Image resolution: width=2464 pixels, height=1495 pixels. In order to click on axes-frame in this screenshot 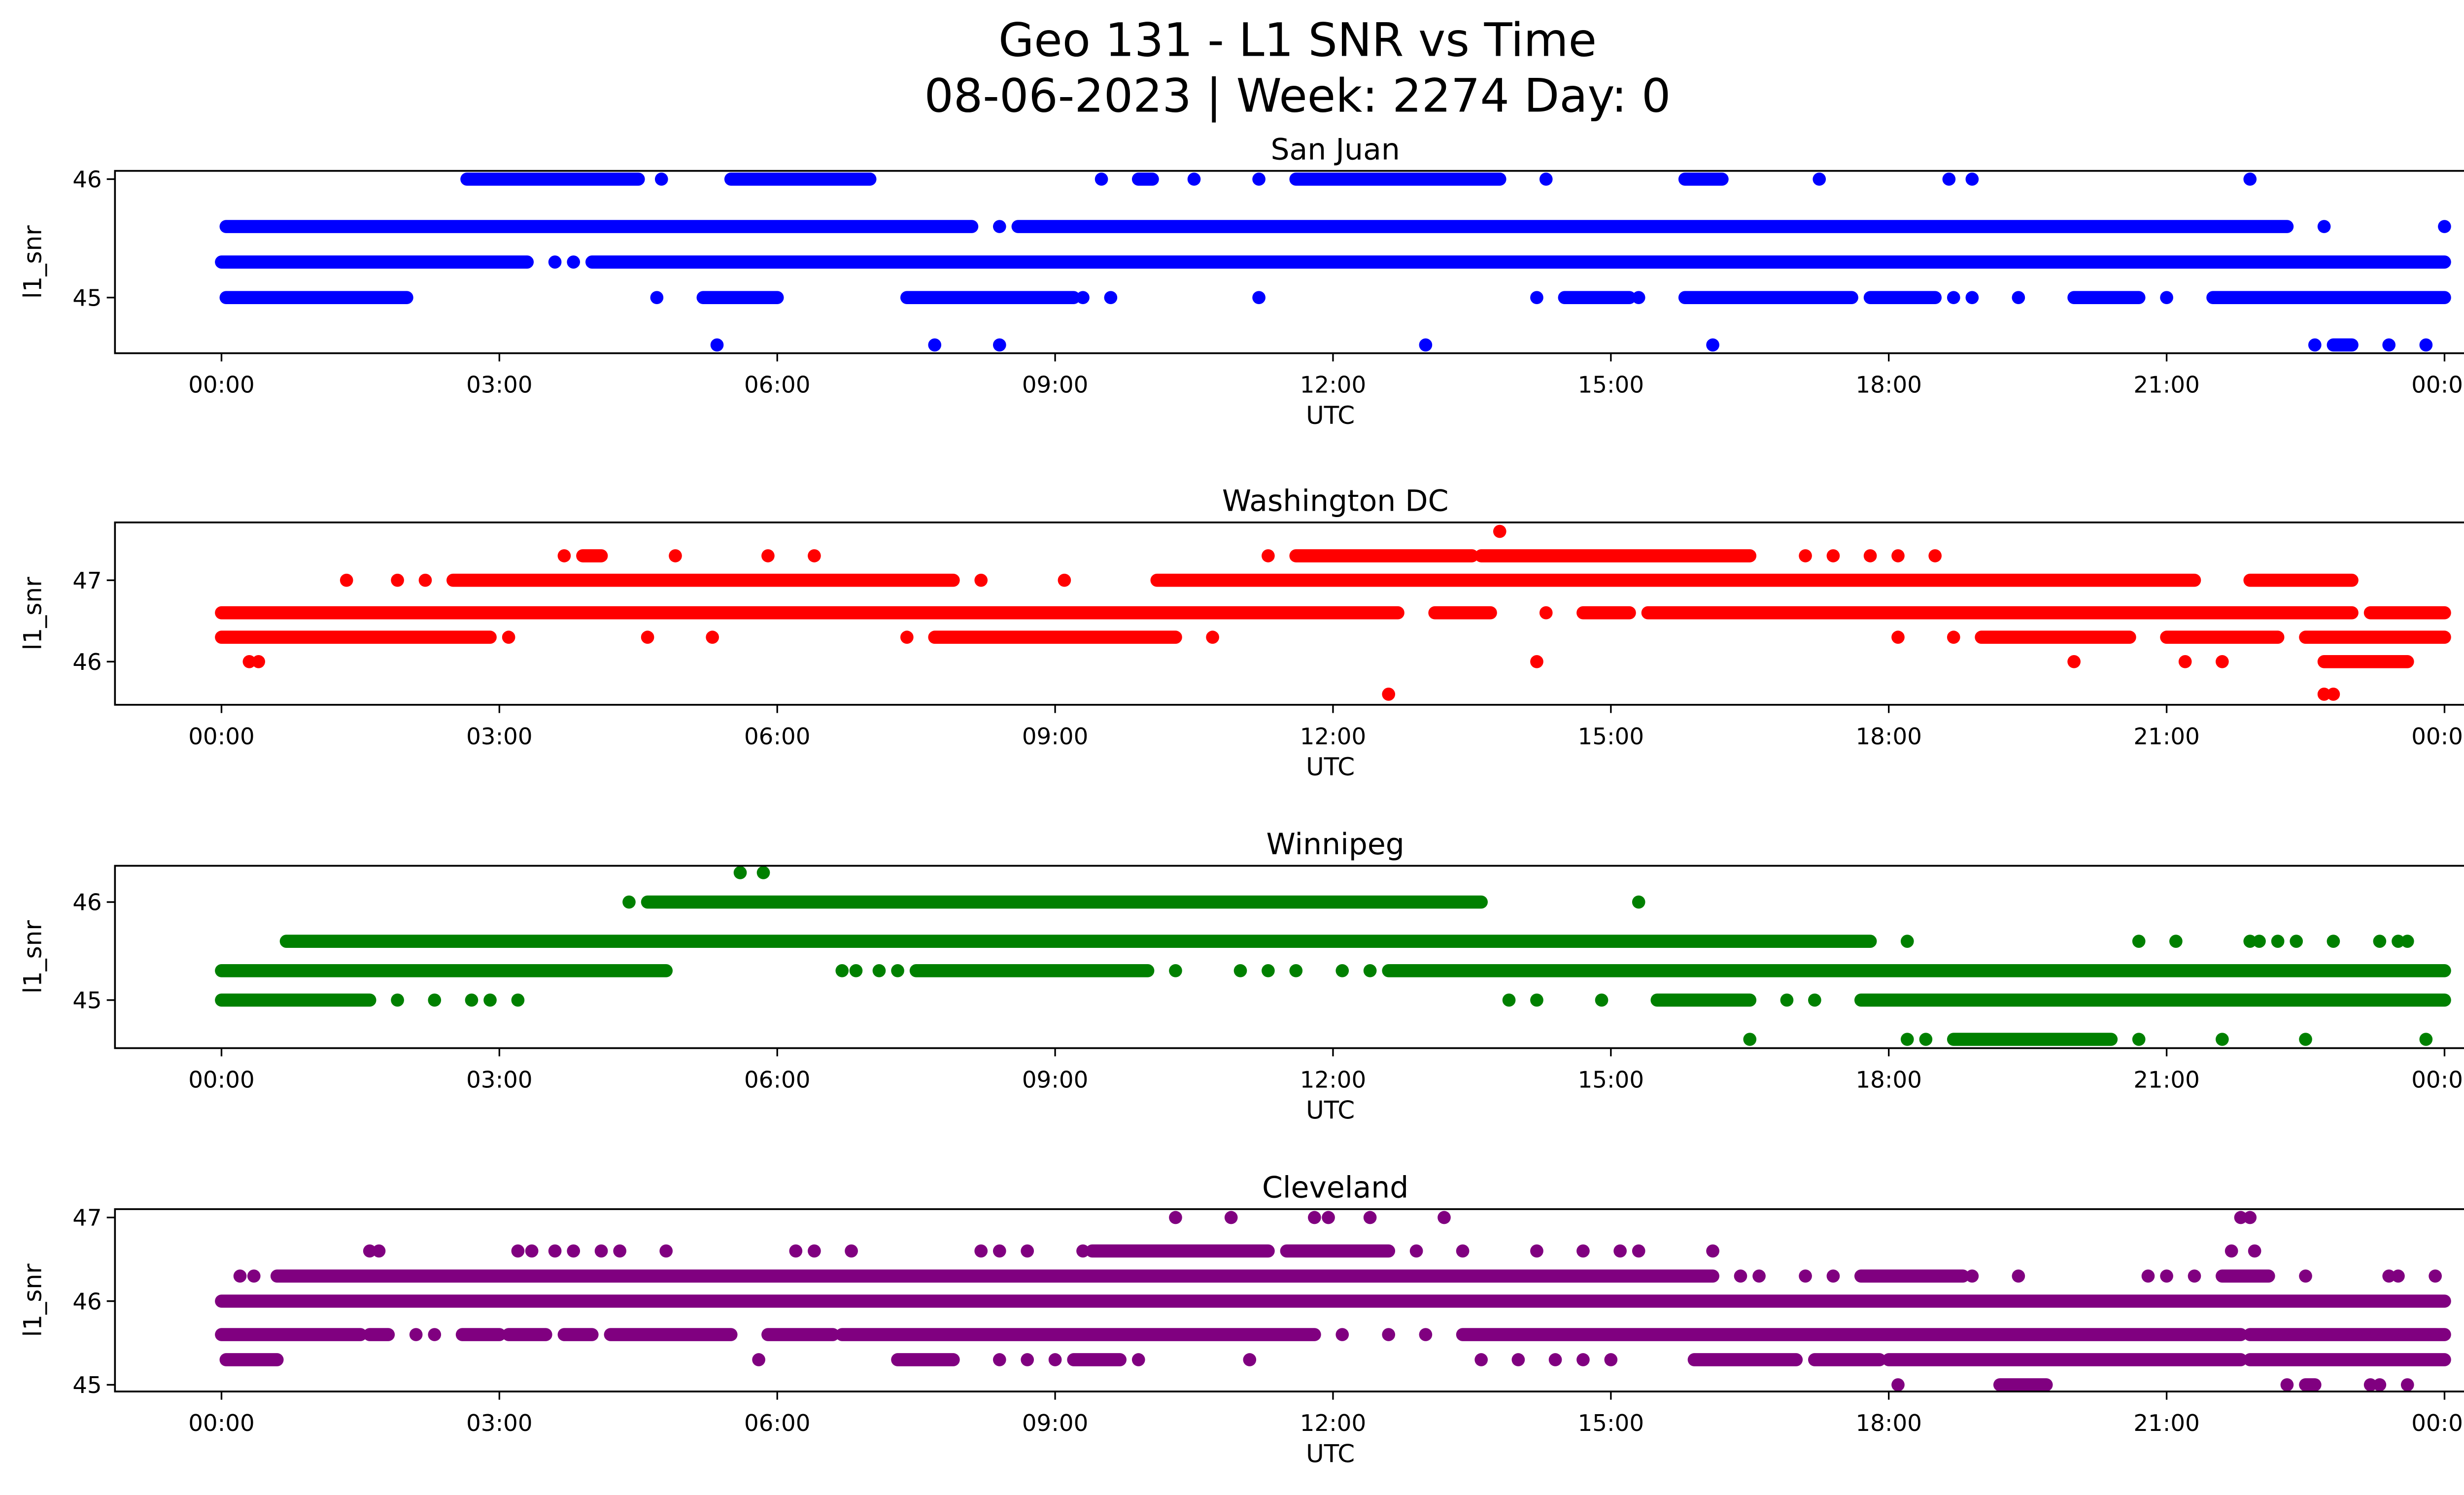, I will do `click(1289, 957)`.